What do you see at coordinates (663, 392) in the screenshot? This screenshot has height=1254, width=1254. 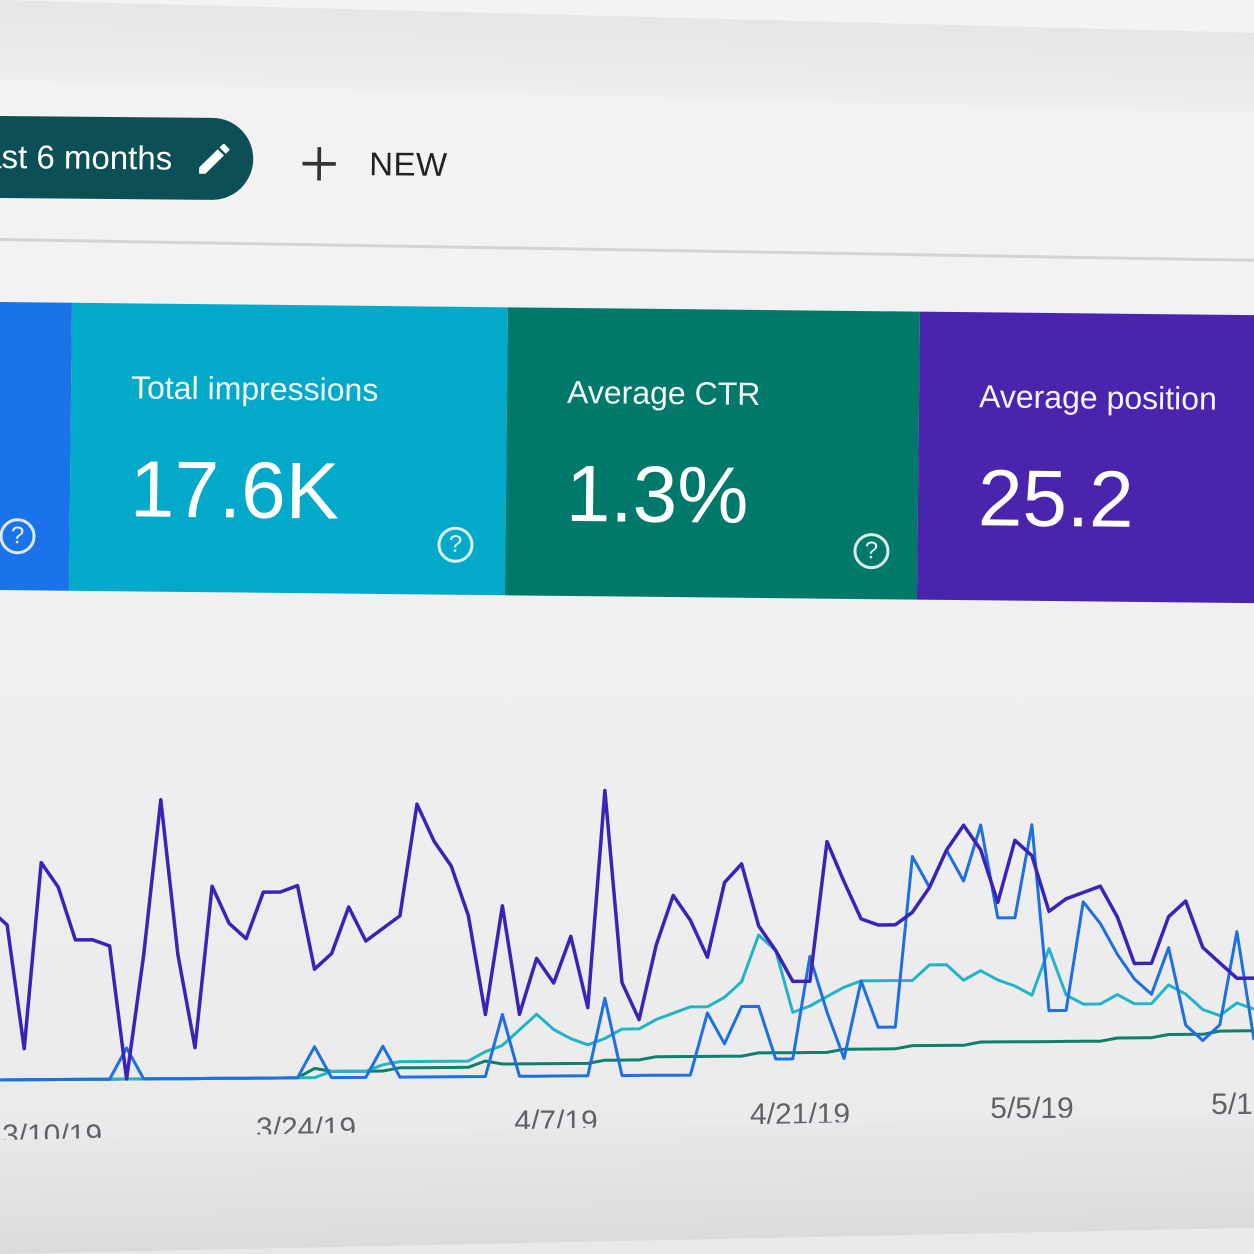 I see `card-title: Average CTR` at bounding box center [663, 392].